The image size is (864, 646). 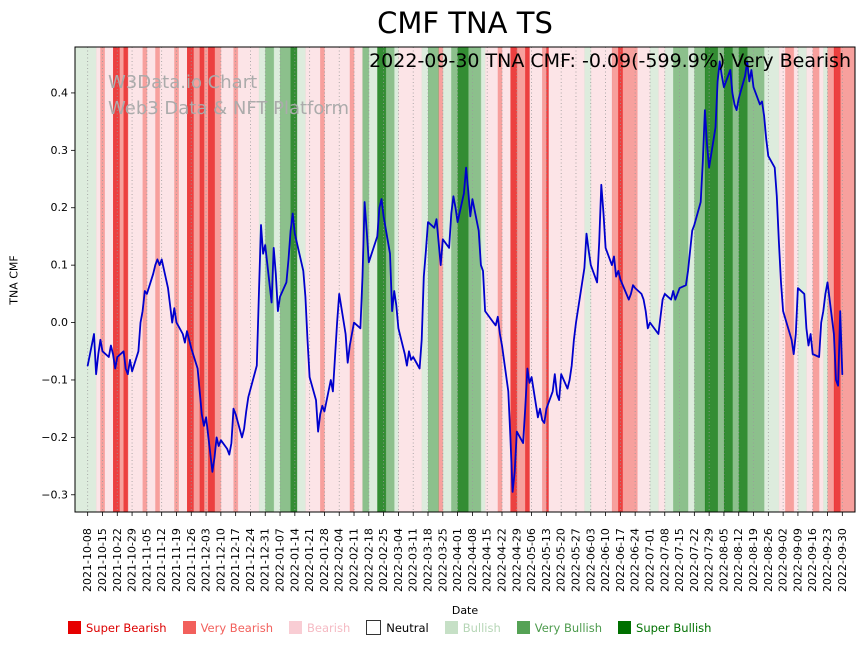 I want to click on x-tick-label: 2022-05-06, so click(x=531, y=560).